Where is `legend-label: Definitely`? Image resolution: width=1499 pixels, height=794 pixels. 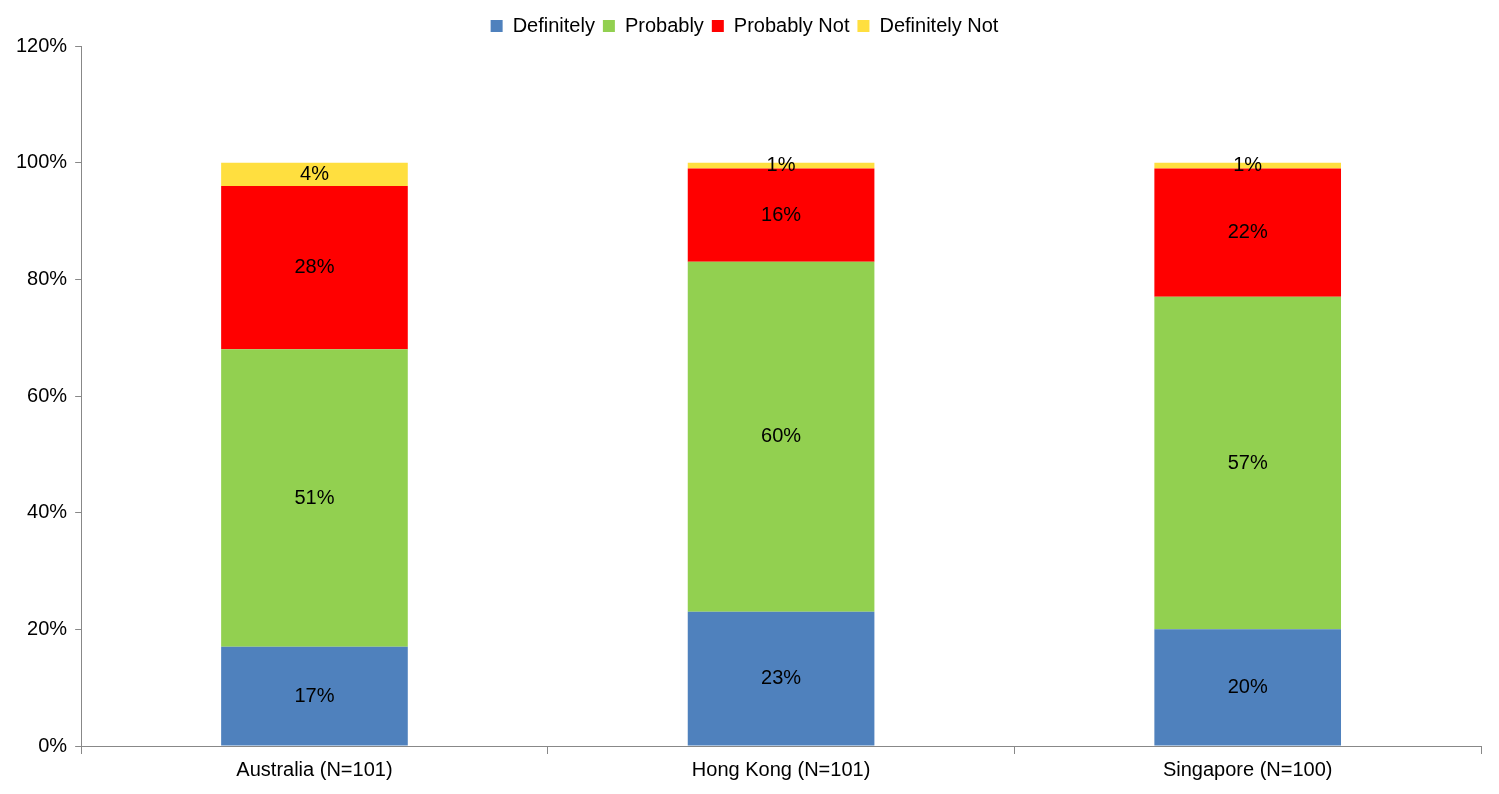
legend-label: Definitely is located at coordinates (553, 24).